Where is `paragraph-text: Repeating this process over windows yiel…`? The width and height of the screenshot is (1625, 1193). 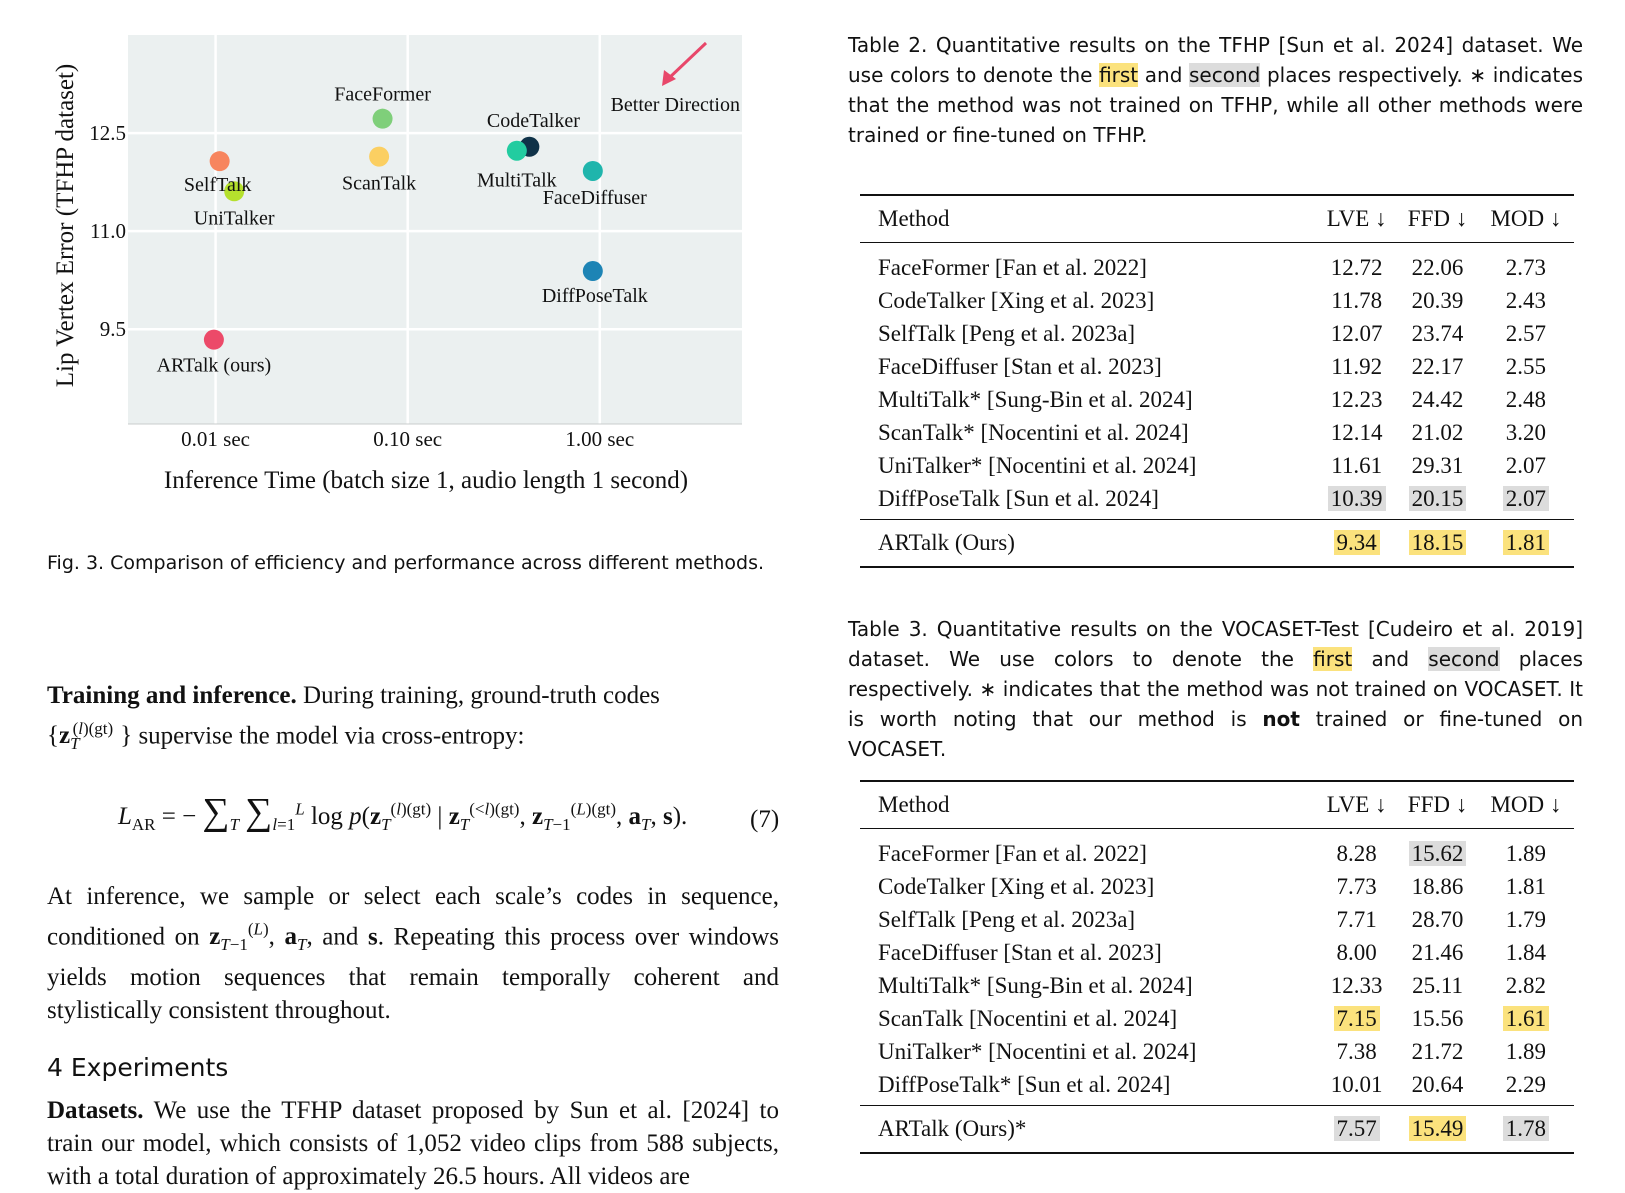 paragraph-text: Repeating this process over windows yiel… is located at coordinates (413, 974).